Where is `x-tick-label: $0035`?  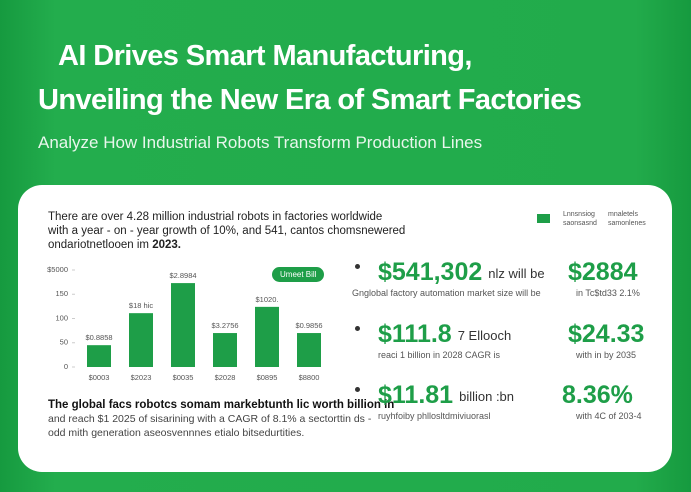 x-tick-label: $0035 is located at coordinates (183, 377).